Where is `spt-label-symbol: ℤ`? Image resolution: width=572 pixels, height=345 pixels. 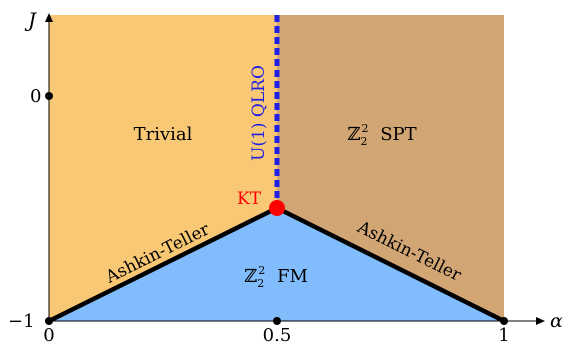
spt-label-symbol: ℤ is located at coordinates (353, 134).